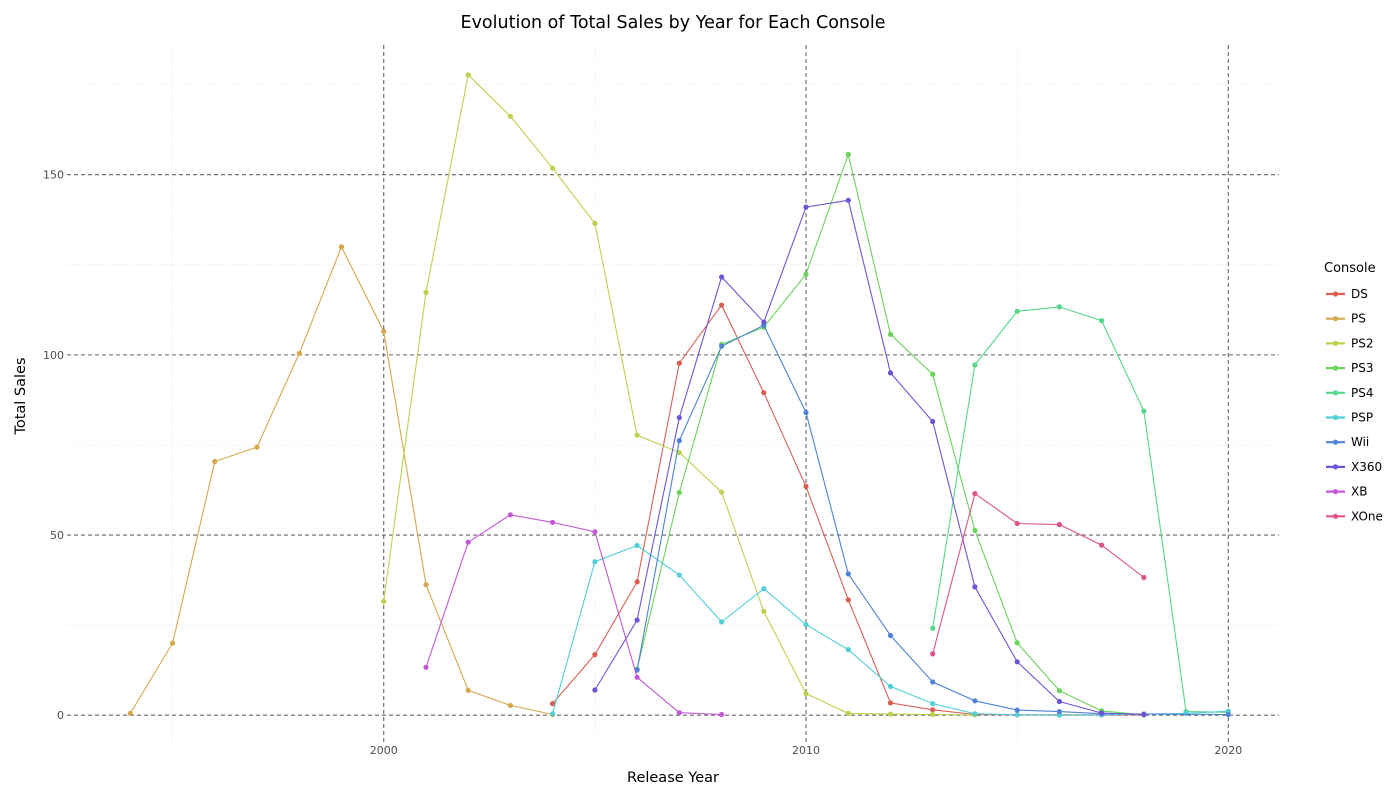 This screenshot has width=1400, height=800. I want to click on legend-item-ps2: PS2, so click(1350, 343).